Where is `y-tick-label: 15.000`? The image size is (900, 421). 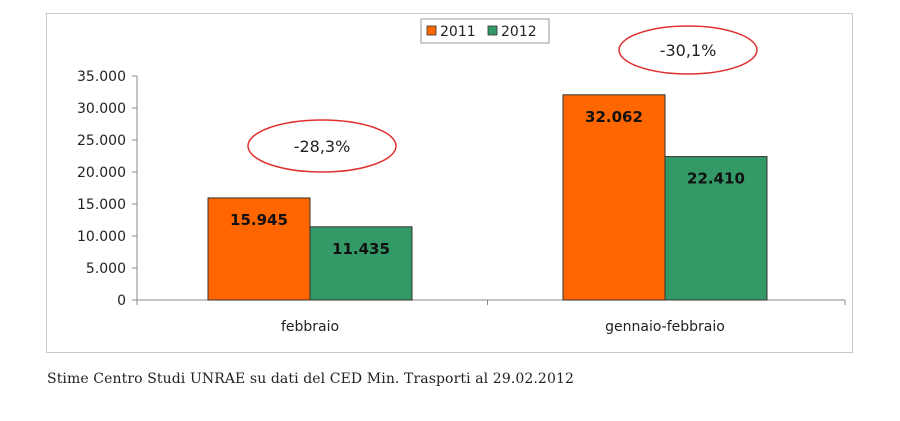 y-tick-label: 15.000 is located at coordinates (101, 205).